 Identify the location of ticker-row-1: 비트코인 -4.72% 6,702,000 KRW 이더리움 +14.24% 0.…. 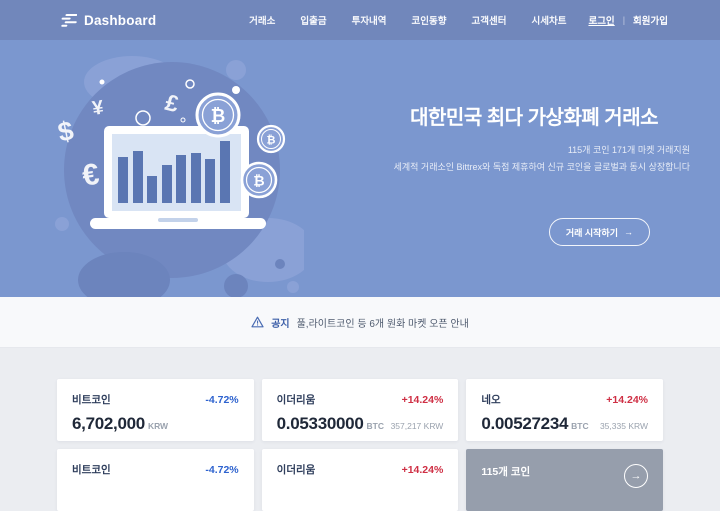
(360, 410).